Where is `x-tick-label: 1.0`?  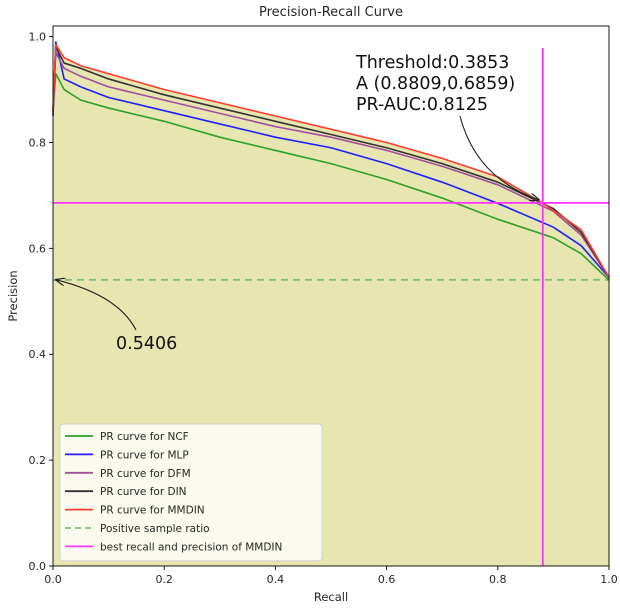
x-tick-label: 1.0 is located at coordinates (609, 579).